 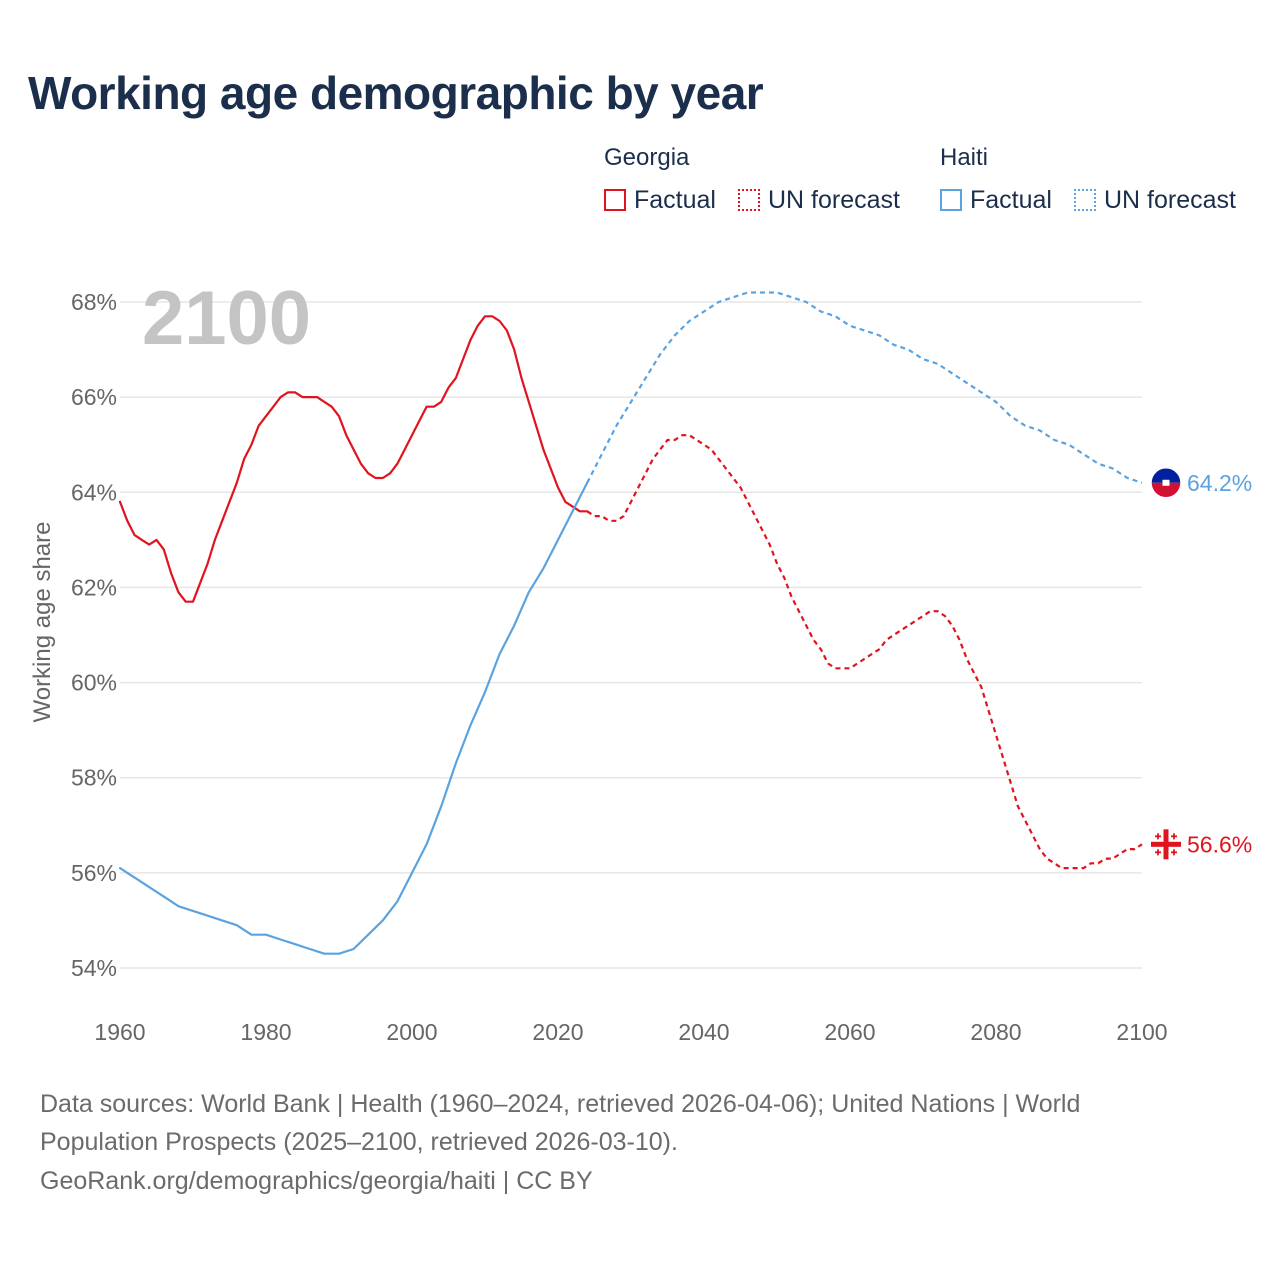 I want to click on legend-label-georgia-forecast: UN forecast, so click(x=834, y=199).